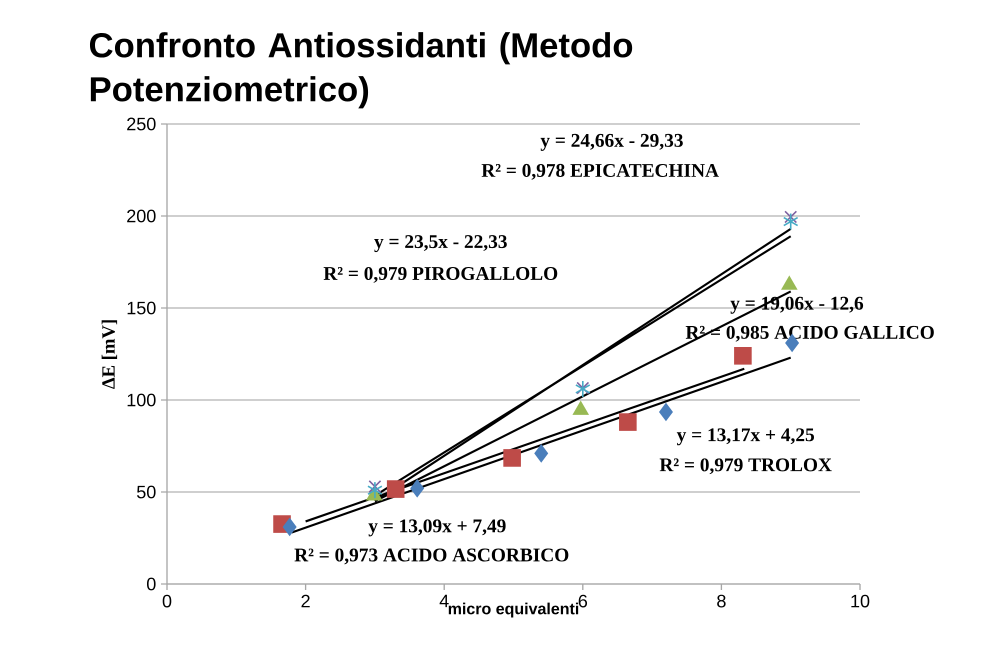 This screenshot has height=650, width=981. I want to click on annotation: y = 13,09x + 7,49, so click(437, 527).